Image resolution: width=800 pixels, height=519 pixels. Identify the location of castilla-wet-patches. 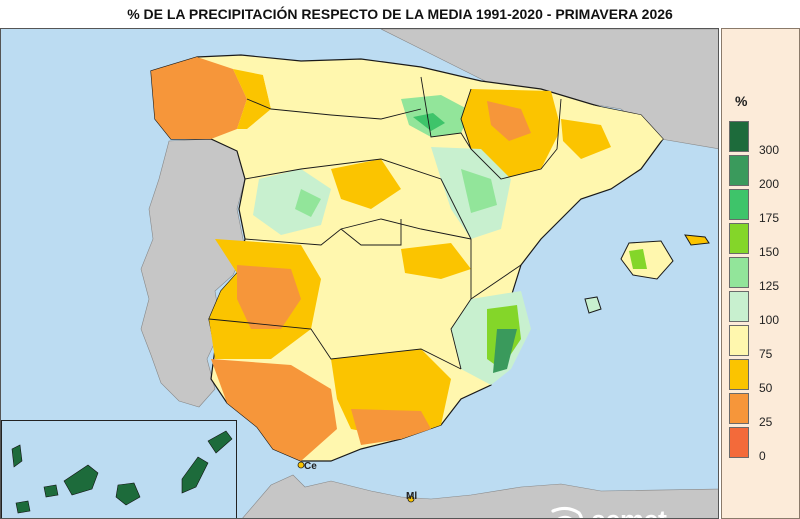
(292, 202).